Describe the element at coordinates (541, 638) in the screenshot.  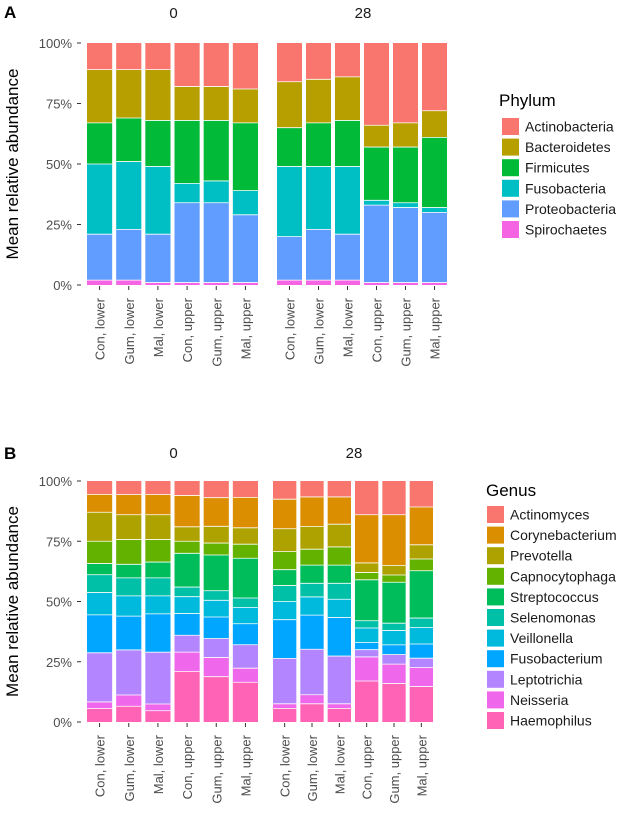
I see `legend-label: Veillonella` at that location.